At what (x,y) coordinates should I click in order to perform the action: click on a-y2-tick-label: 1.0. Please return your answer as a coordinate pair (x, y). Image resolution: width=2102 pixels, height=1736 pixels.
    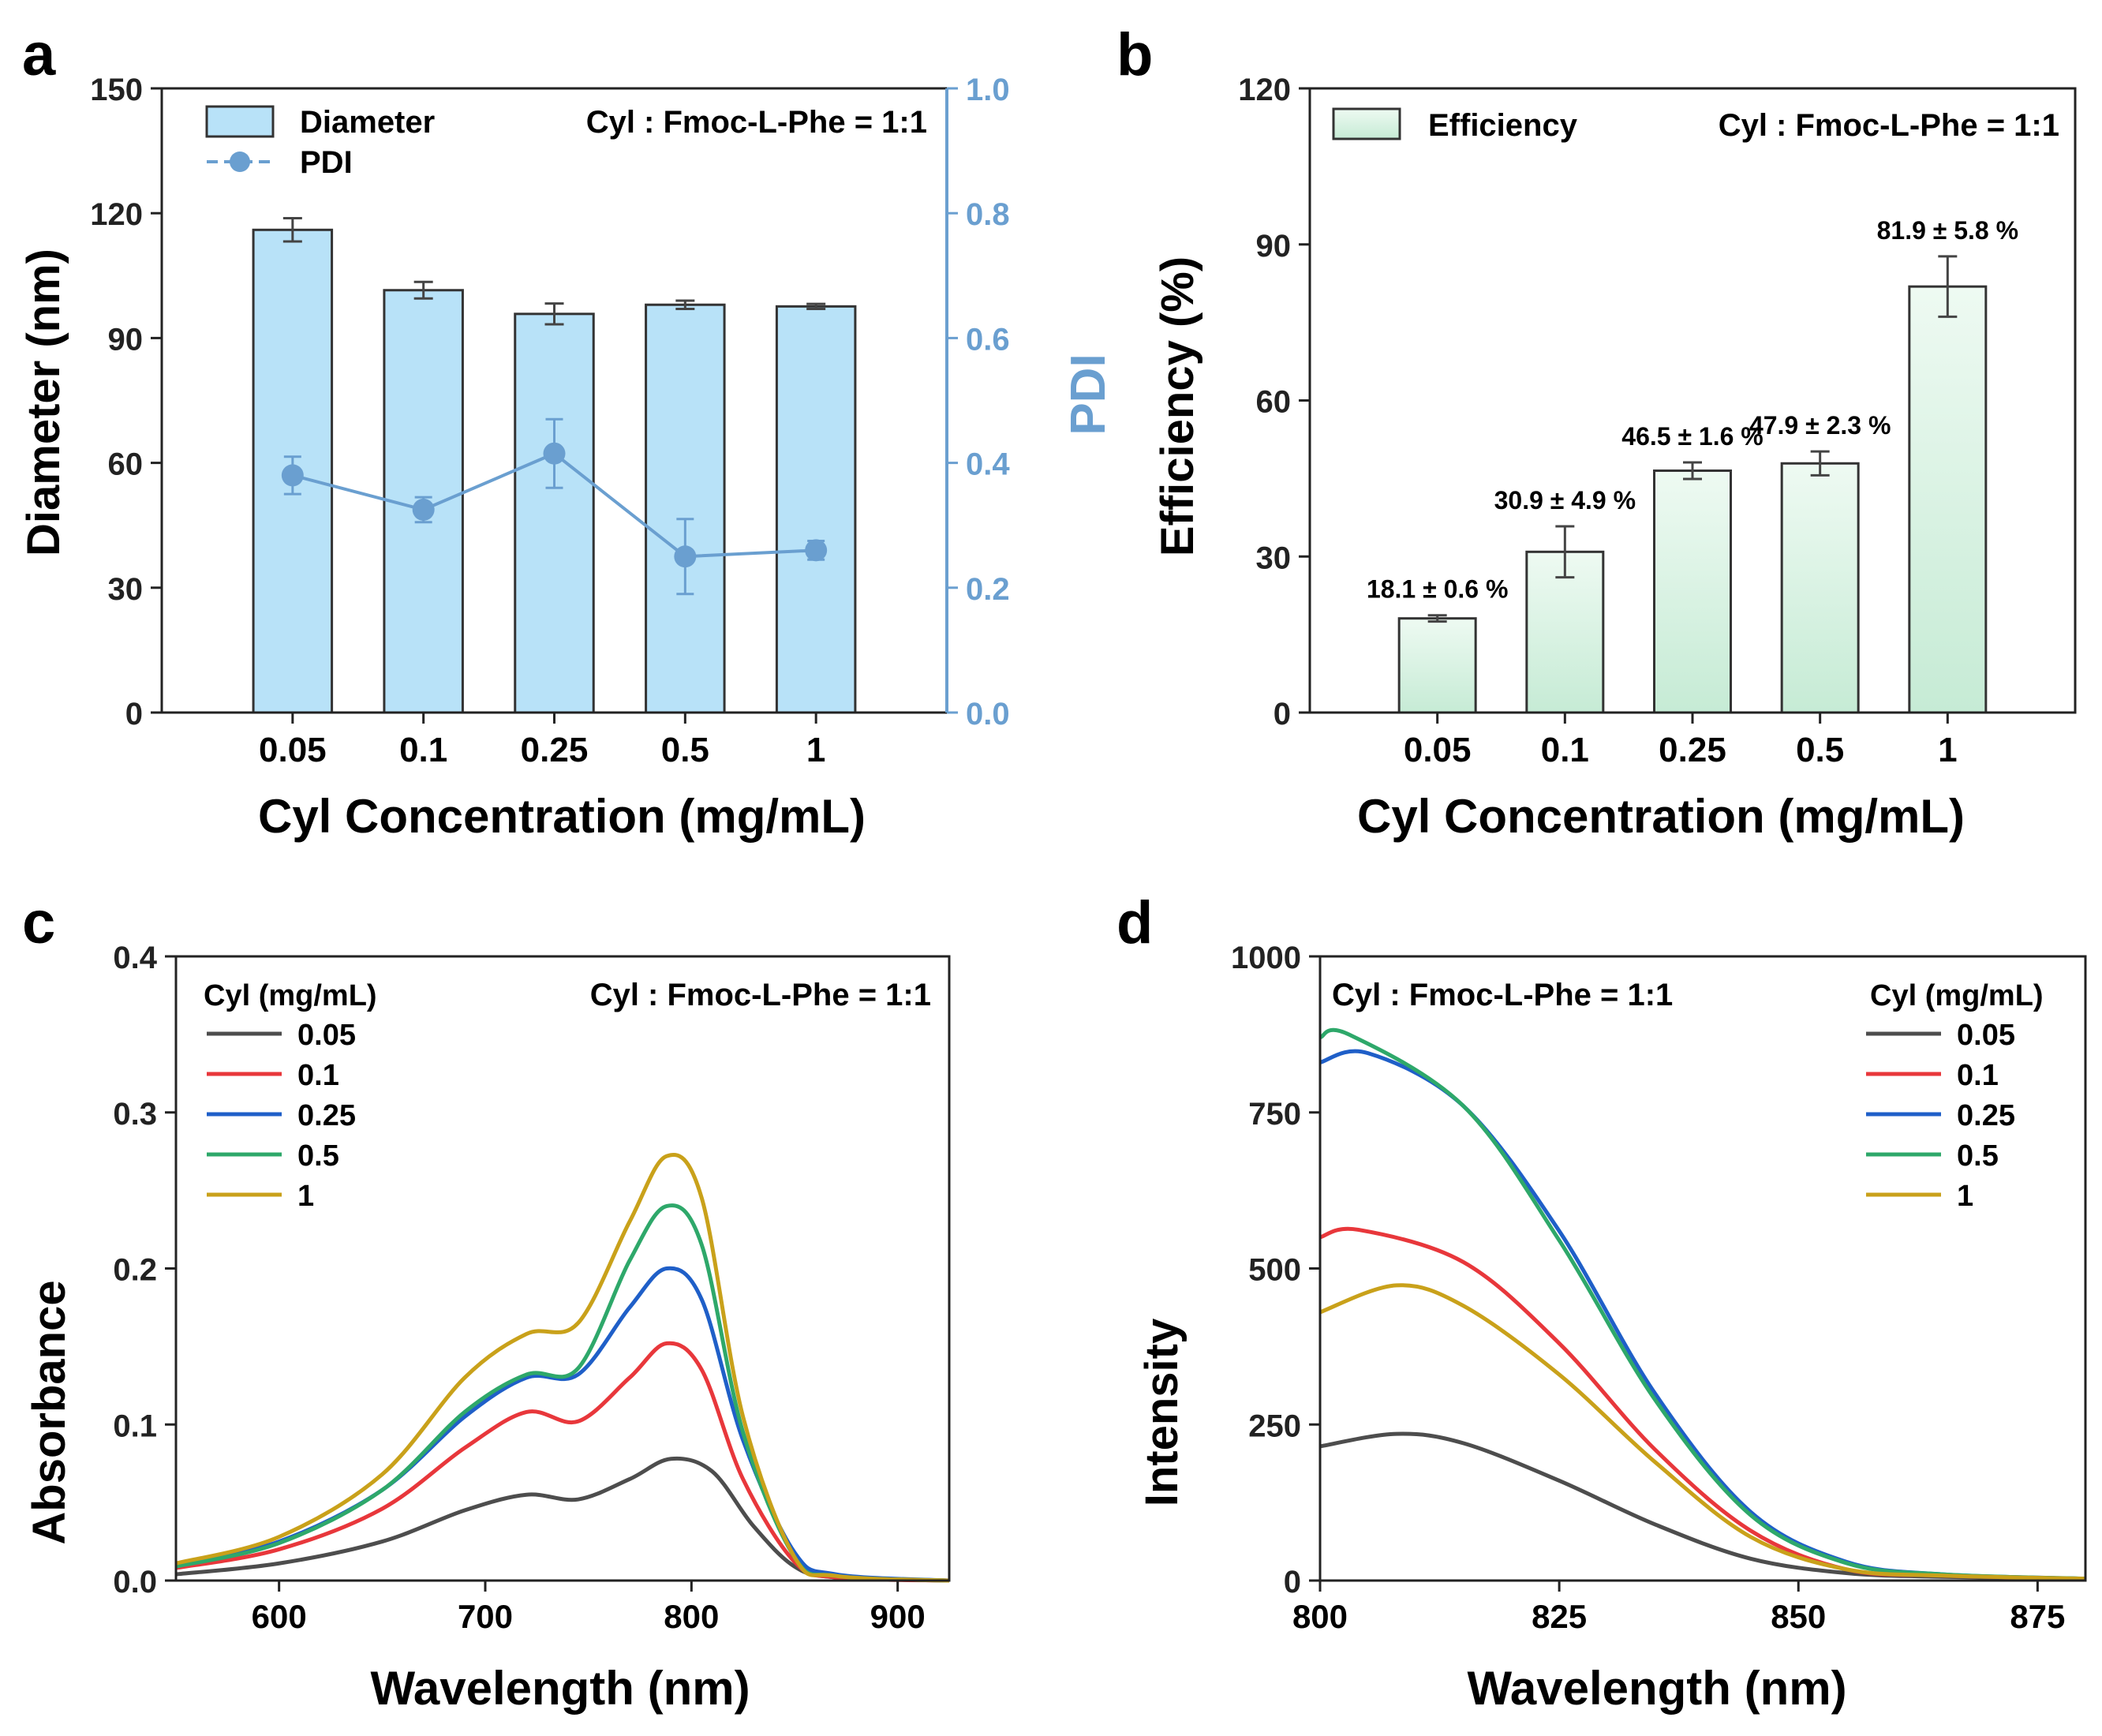
    Looking at the image, I should click on (988, 90).